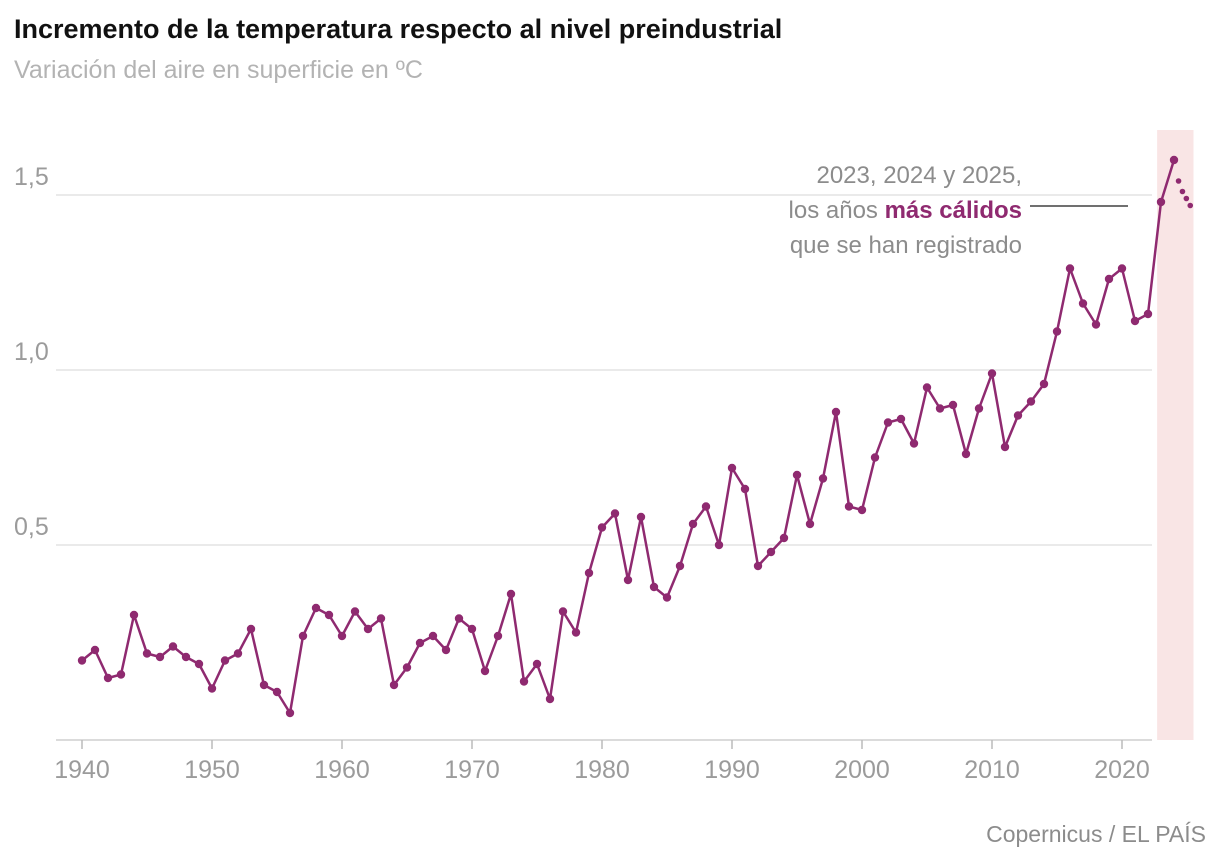 Image resolution: width=1220 pixels, height=868 pixels. I want to click on data-point-1953, so click(251, 629).